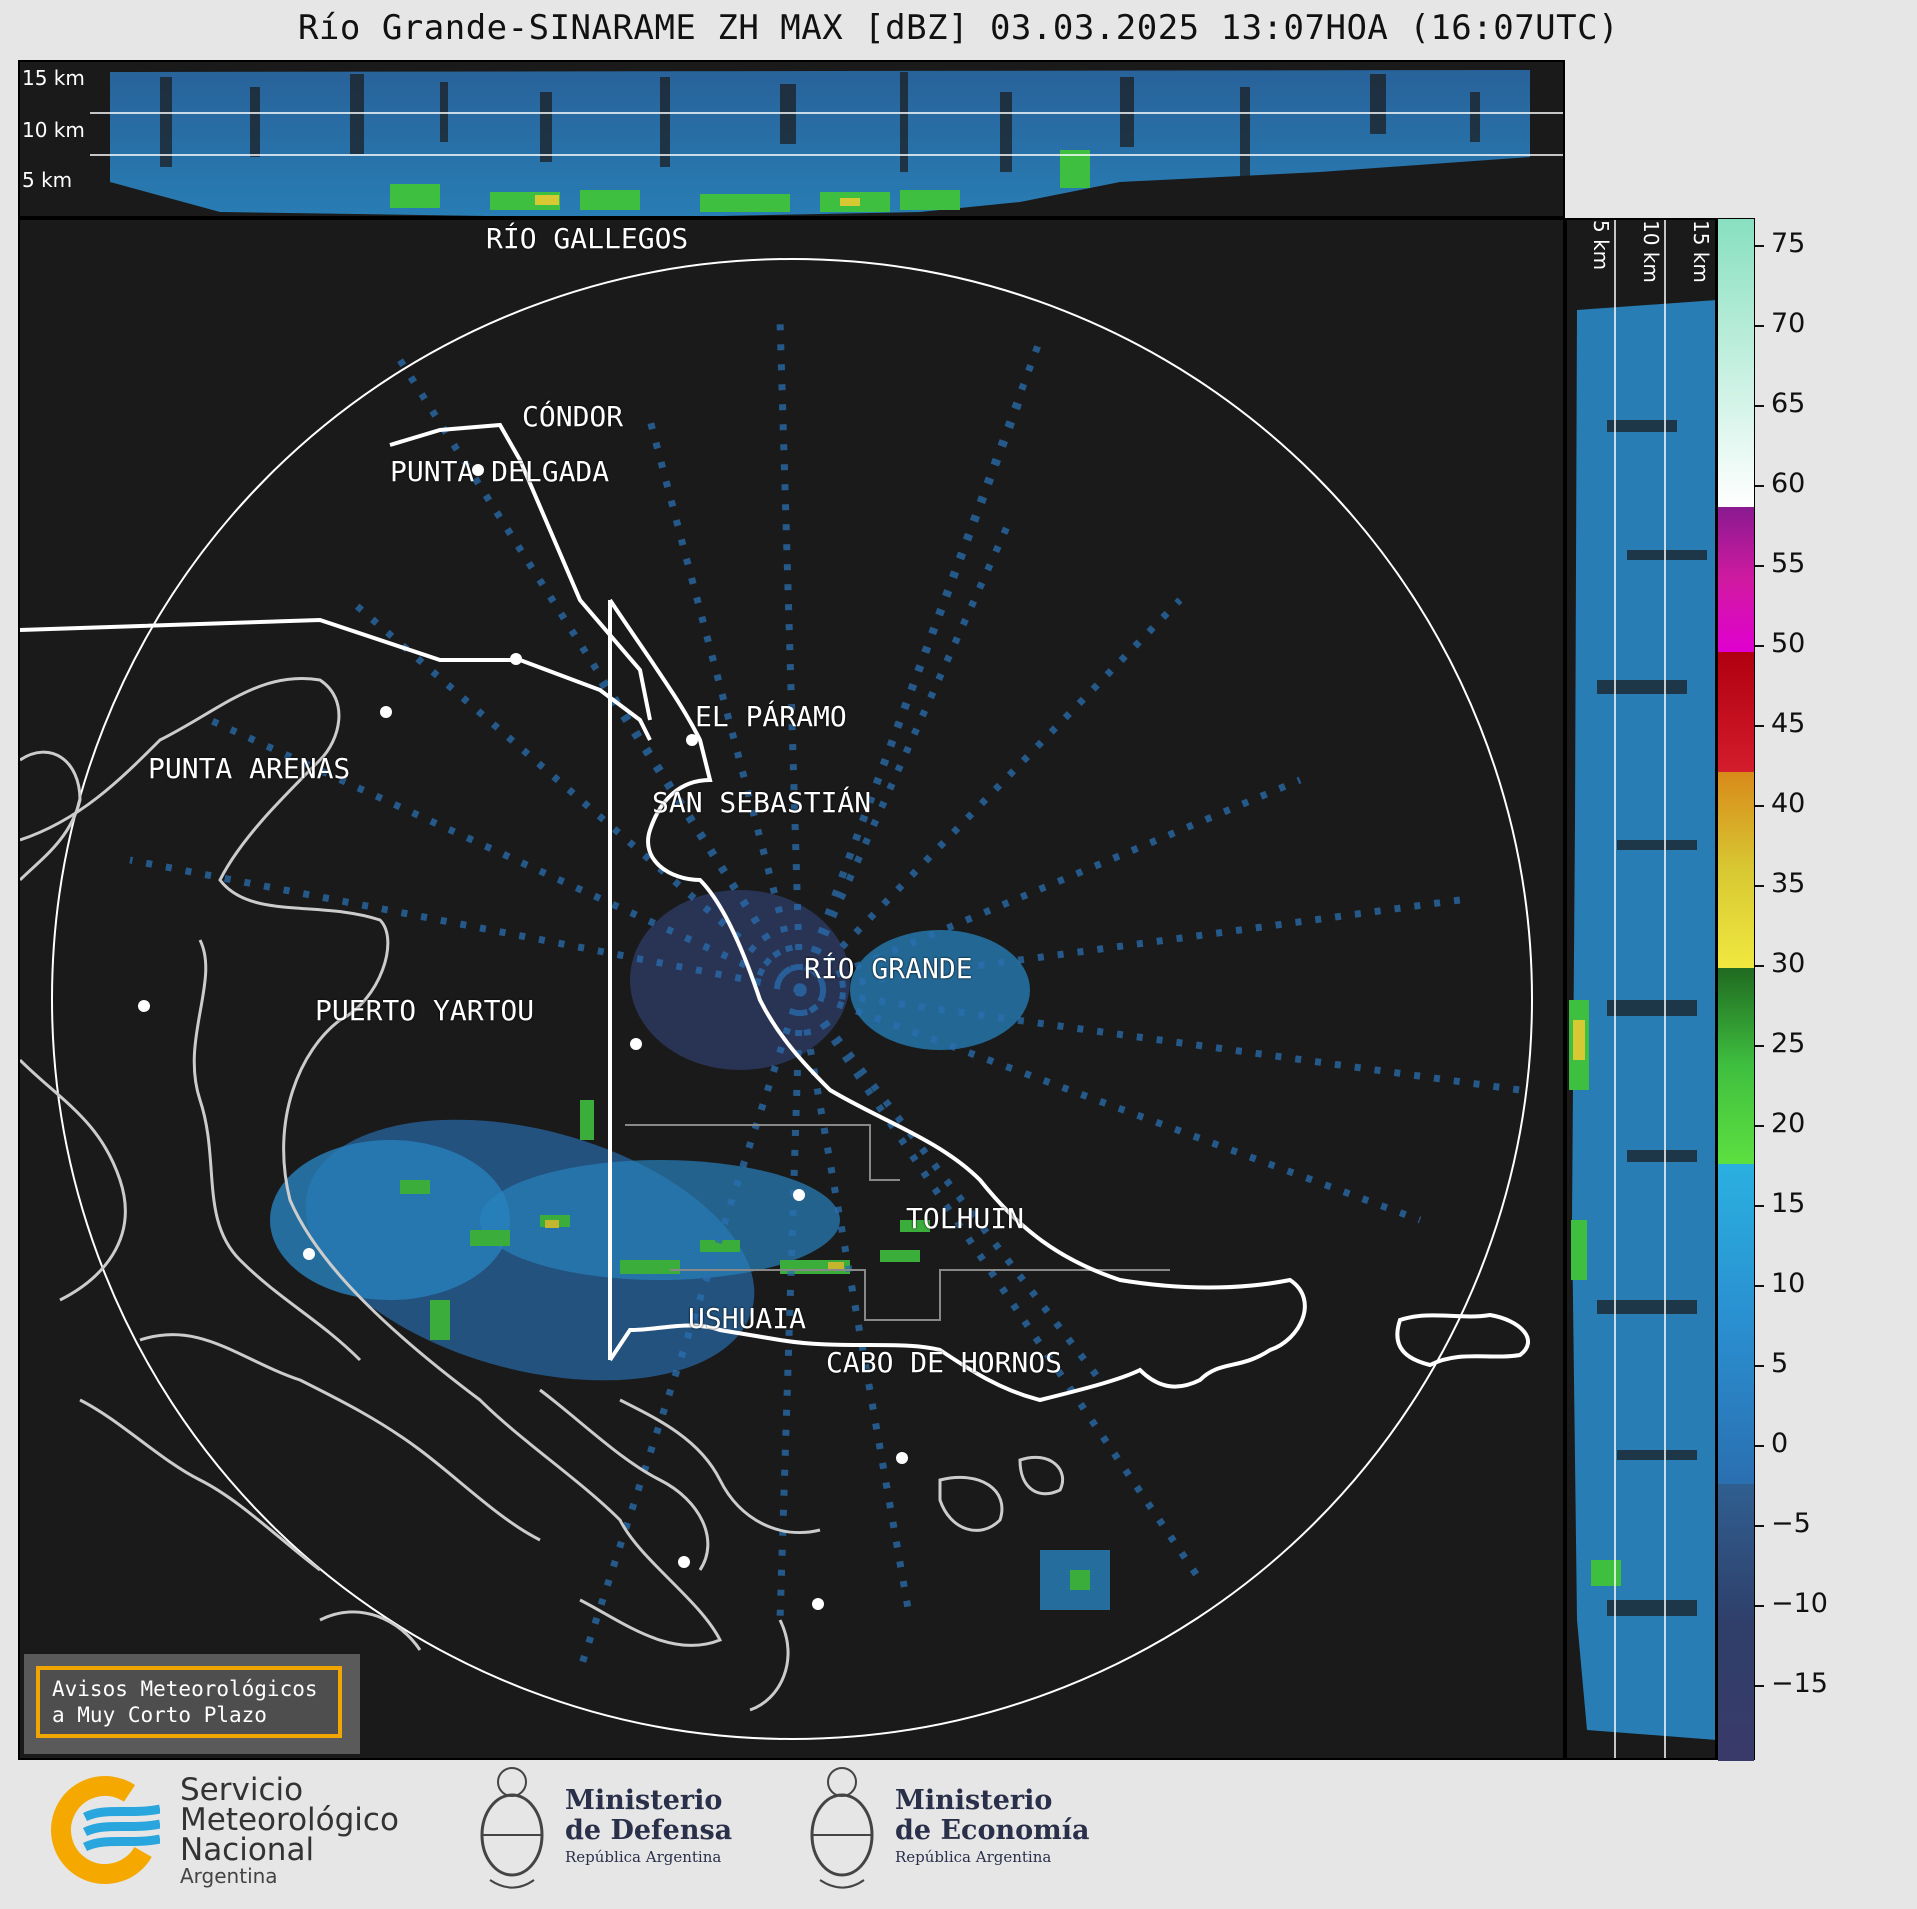  What do you see at coordinates (53, 130) in the screenshot?
I see `top-height-label-10km: 10 km` at bounding box center [53, 130].